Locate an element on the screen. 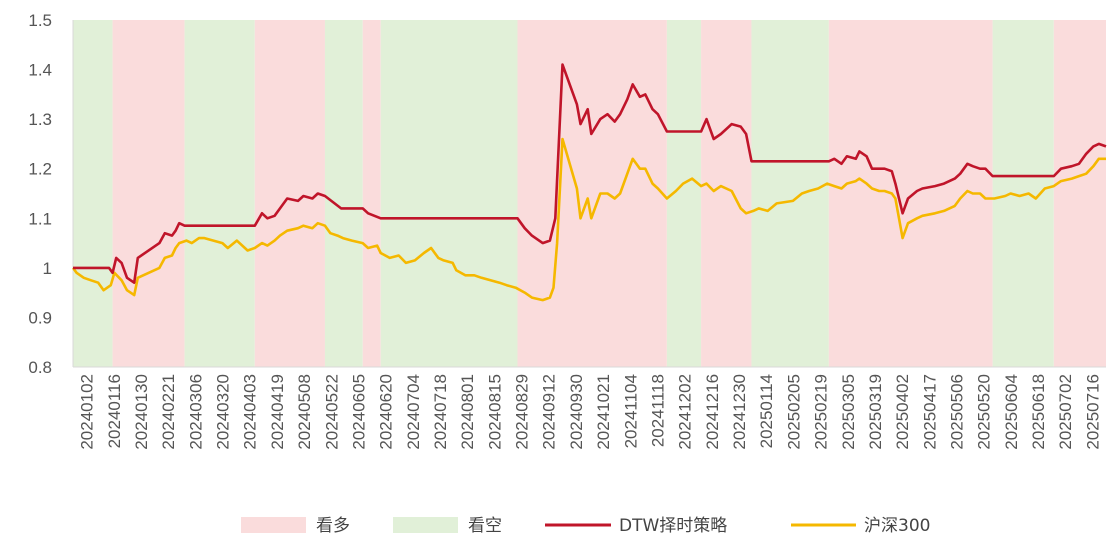 The width and height of the screenshot is (1113, 549). y-tick-label: 1 is located at coordinates (47, 268).